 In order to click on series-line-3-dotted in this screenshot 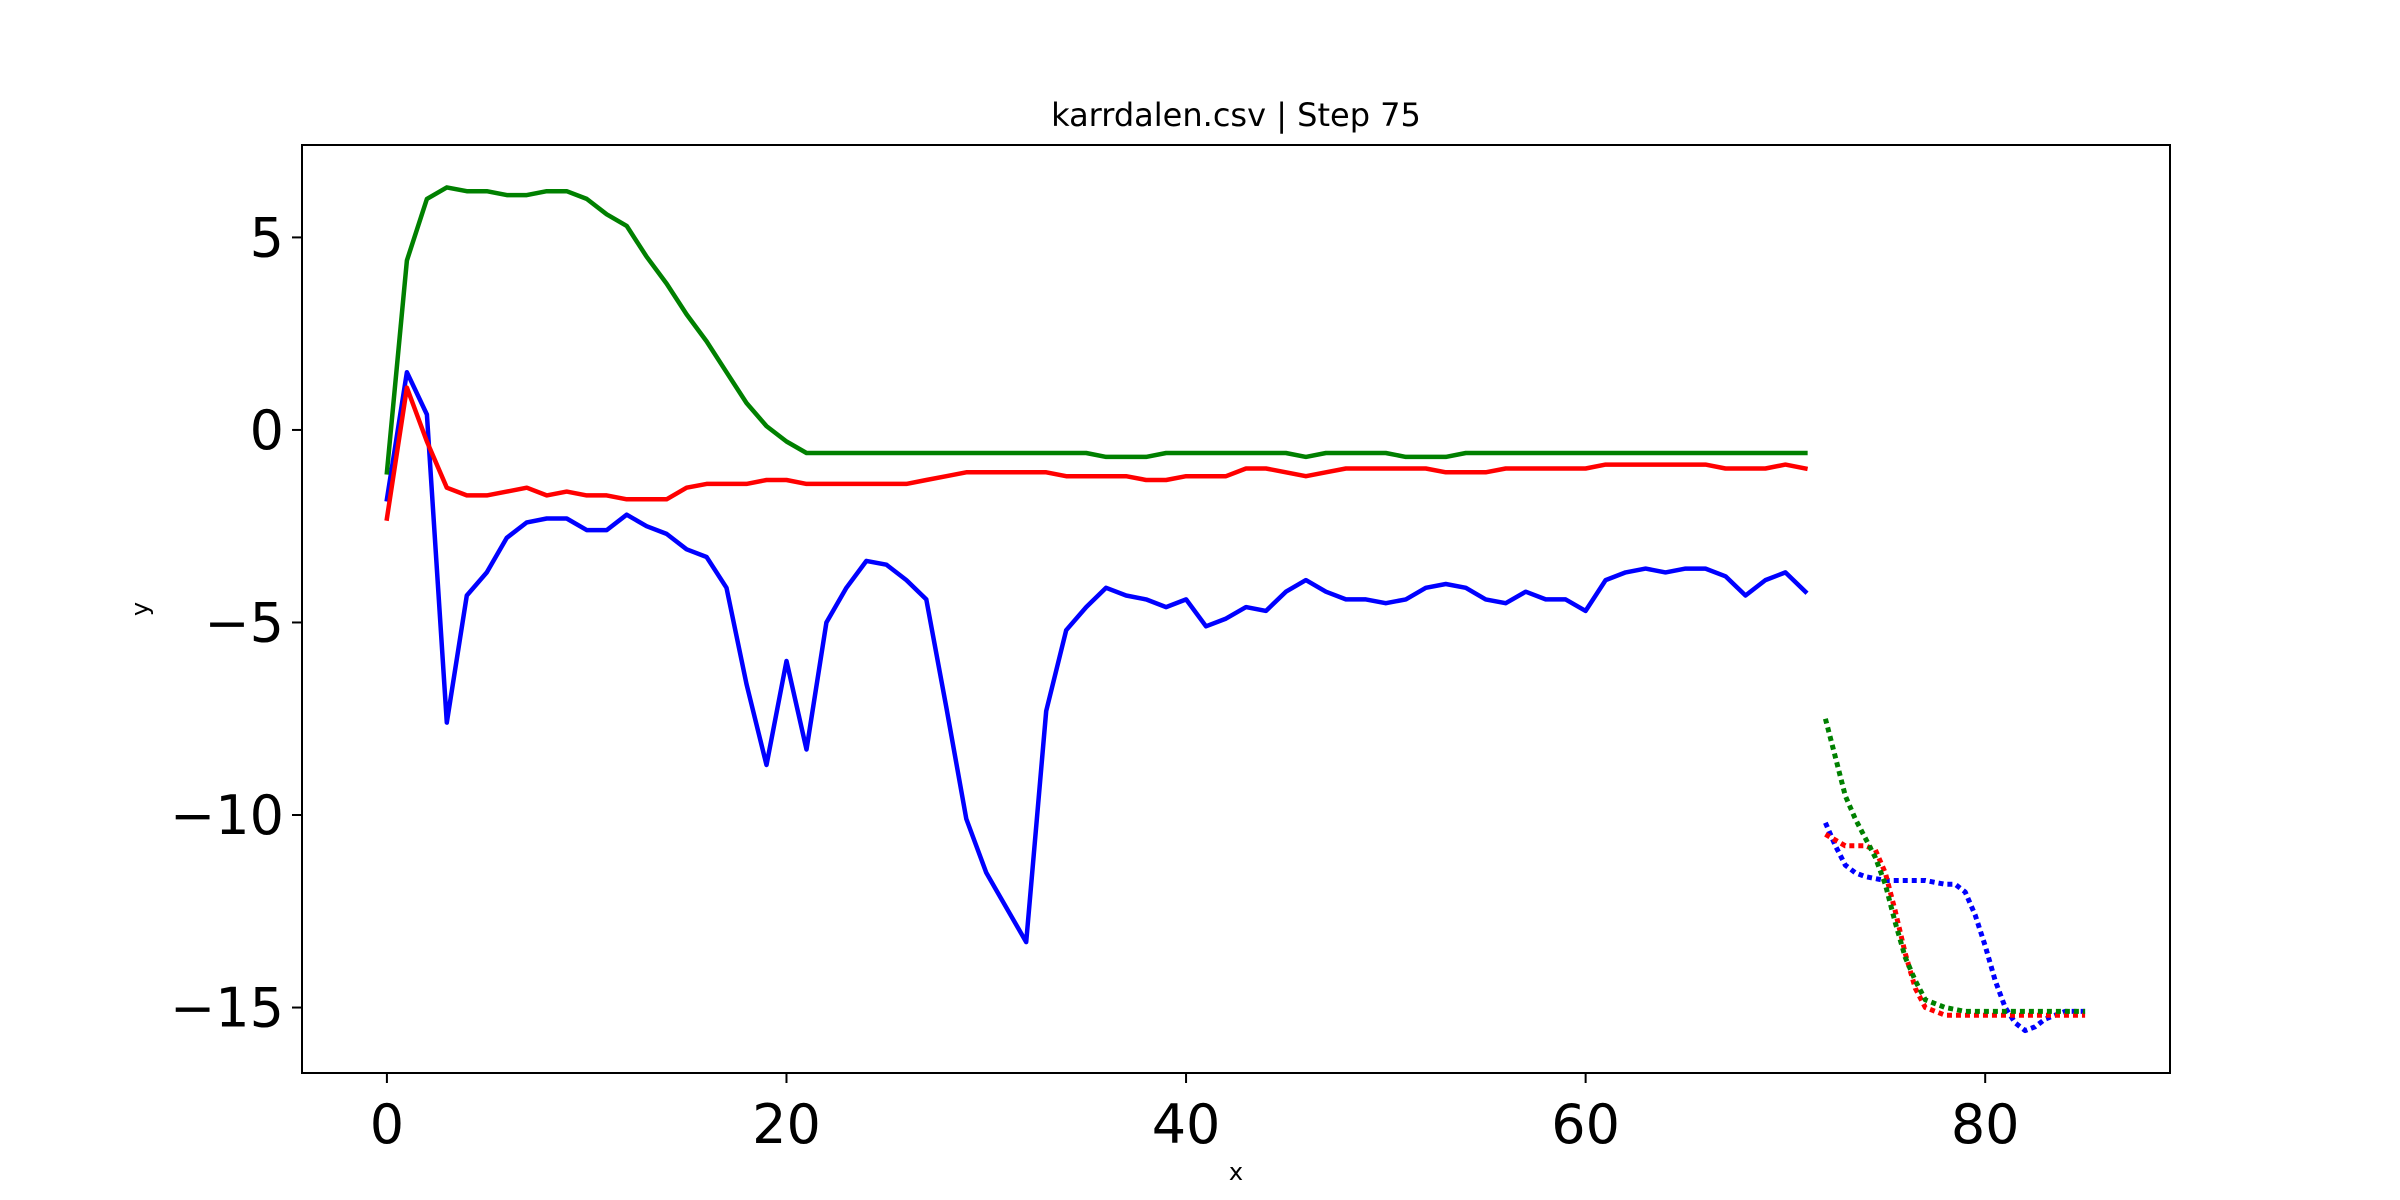, I will do `click(1954, 927)`.